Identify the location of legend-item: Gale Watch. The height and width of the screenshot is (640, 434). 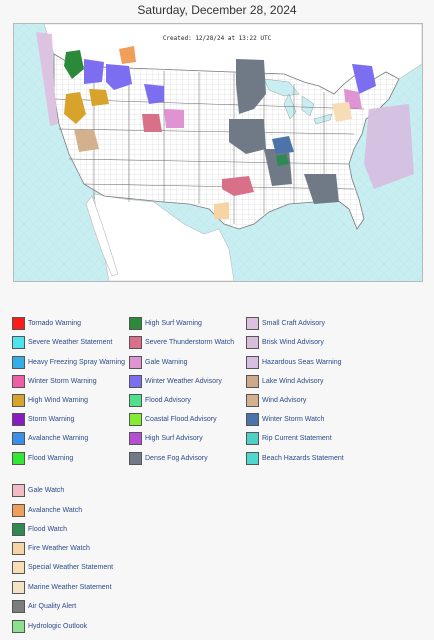
(38, 490).